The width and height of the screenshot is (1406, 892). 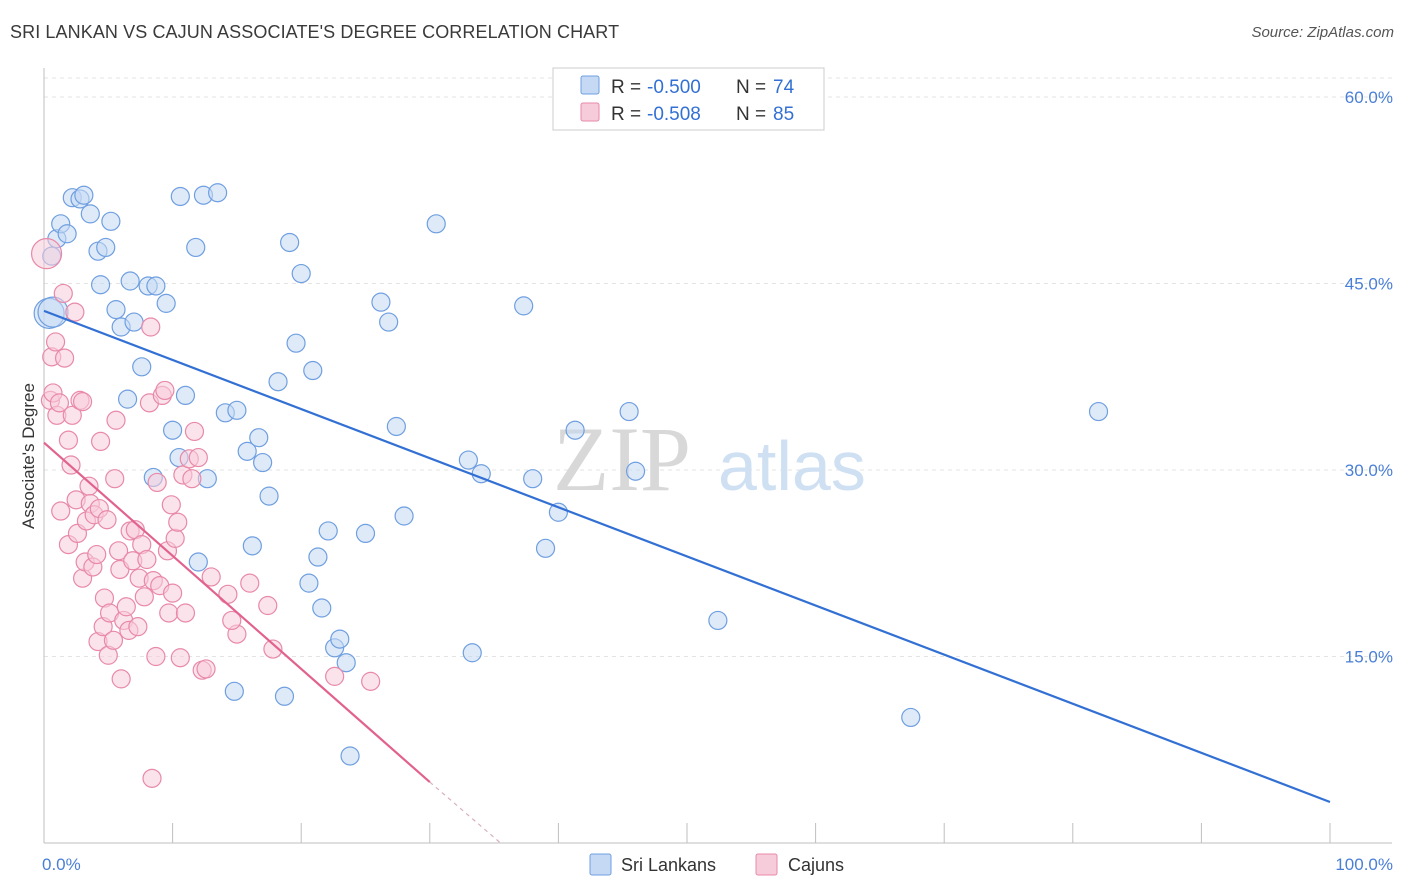 What do you see at coordinates (674, 87) in the screenshot?
I see `legend-r-value-srilankans: -0.500` at bounding box center [674, 87].